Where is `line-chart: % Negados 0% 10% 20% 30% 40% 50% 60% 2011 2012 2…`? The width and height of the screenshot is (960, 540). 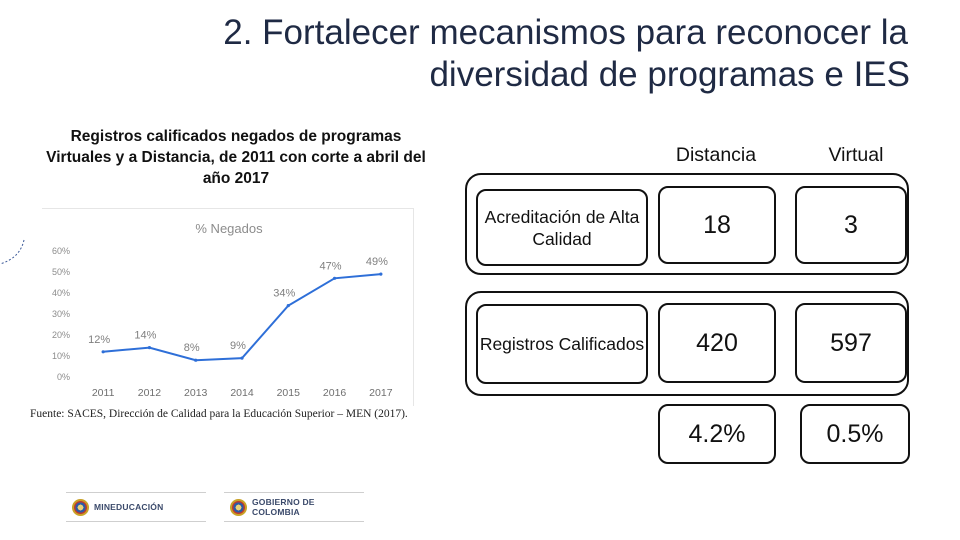
line-chart: % Negados 0% 10% 20% 30% 40% 50% 60% 2011 2012 2… is located at coordinates (228, 307).